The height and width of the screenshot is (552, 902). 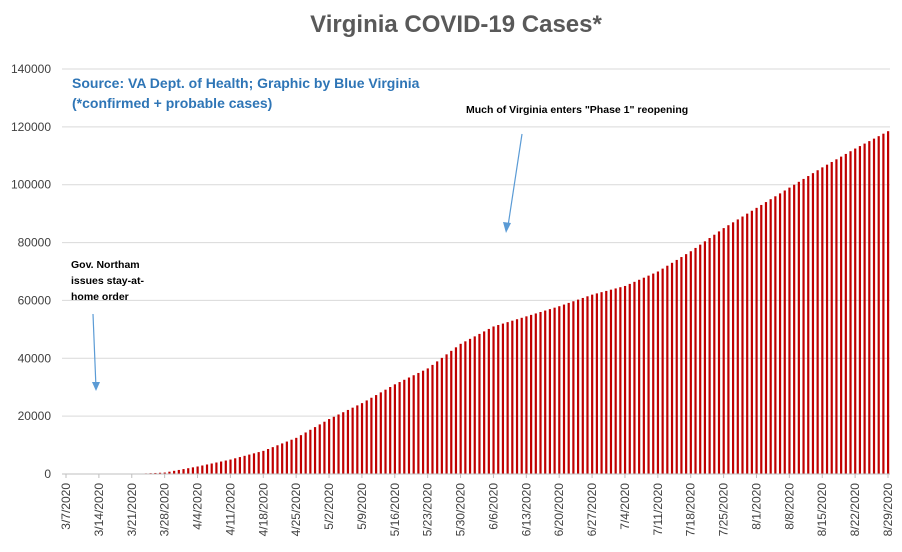 I want to click on x-tick-label: 8/22/2020, so click(x=855, y=510).